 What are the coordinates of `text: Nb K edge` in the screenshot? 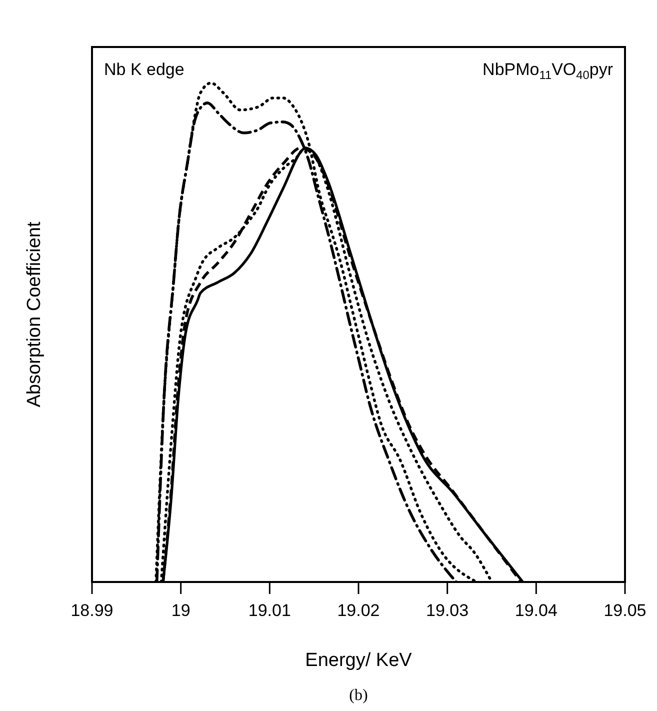 It's located at (144, 69).